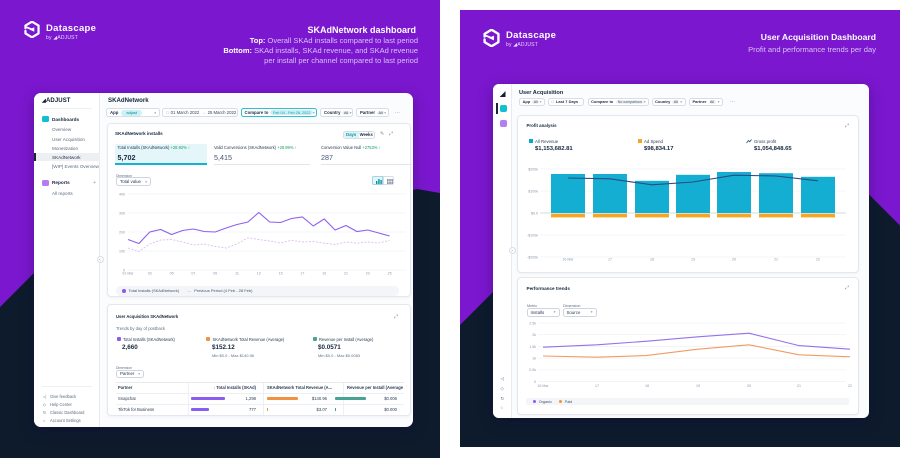  I want to click on svg-text: 0.5k, so click(532, 370).